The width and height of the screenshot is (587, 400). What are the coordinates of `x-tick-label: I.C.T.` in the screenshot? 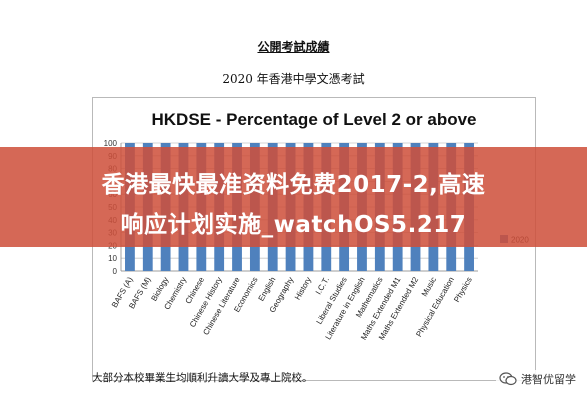 It's located at (322, 286).